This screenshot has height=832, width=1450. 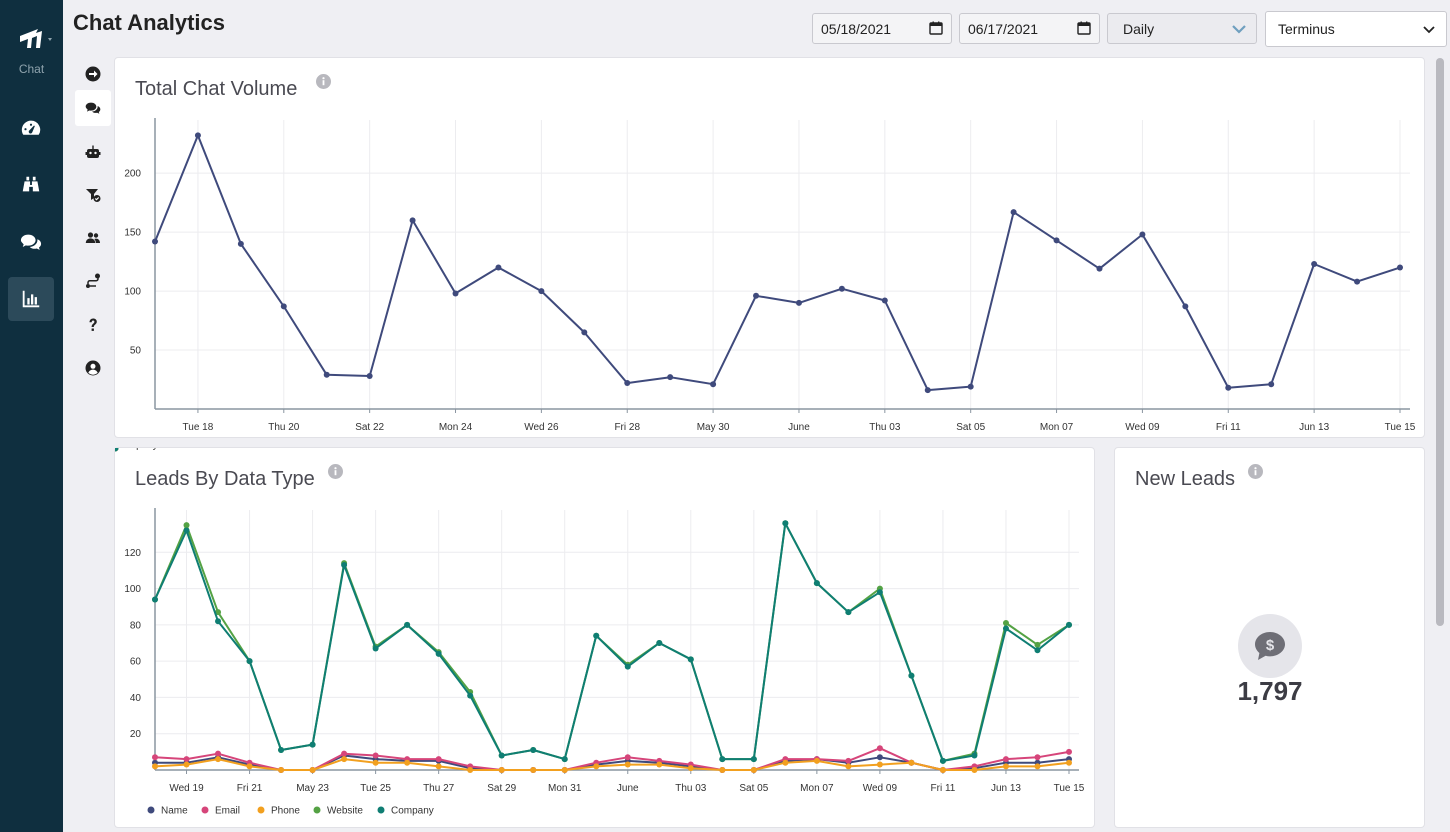 I want to click on nav-explore, so click(x=31, y=185).